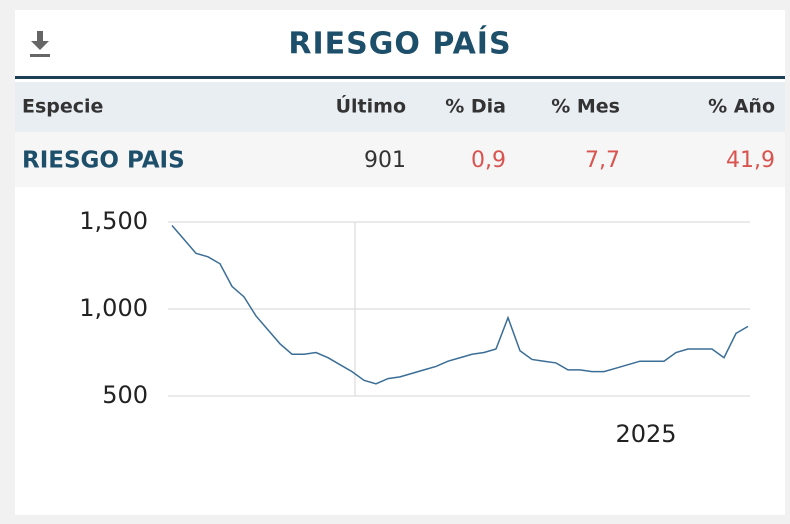 The width and height of the screenshot is (790, 524). What do you see at coordinates (62, 107) in the screenshot?
I see `column-header: Especie` at bounding box center [62, 107].